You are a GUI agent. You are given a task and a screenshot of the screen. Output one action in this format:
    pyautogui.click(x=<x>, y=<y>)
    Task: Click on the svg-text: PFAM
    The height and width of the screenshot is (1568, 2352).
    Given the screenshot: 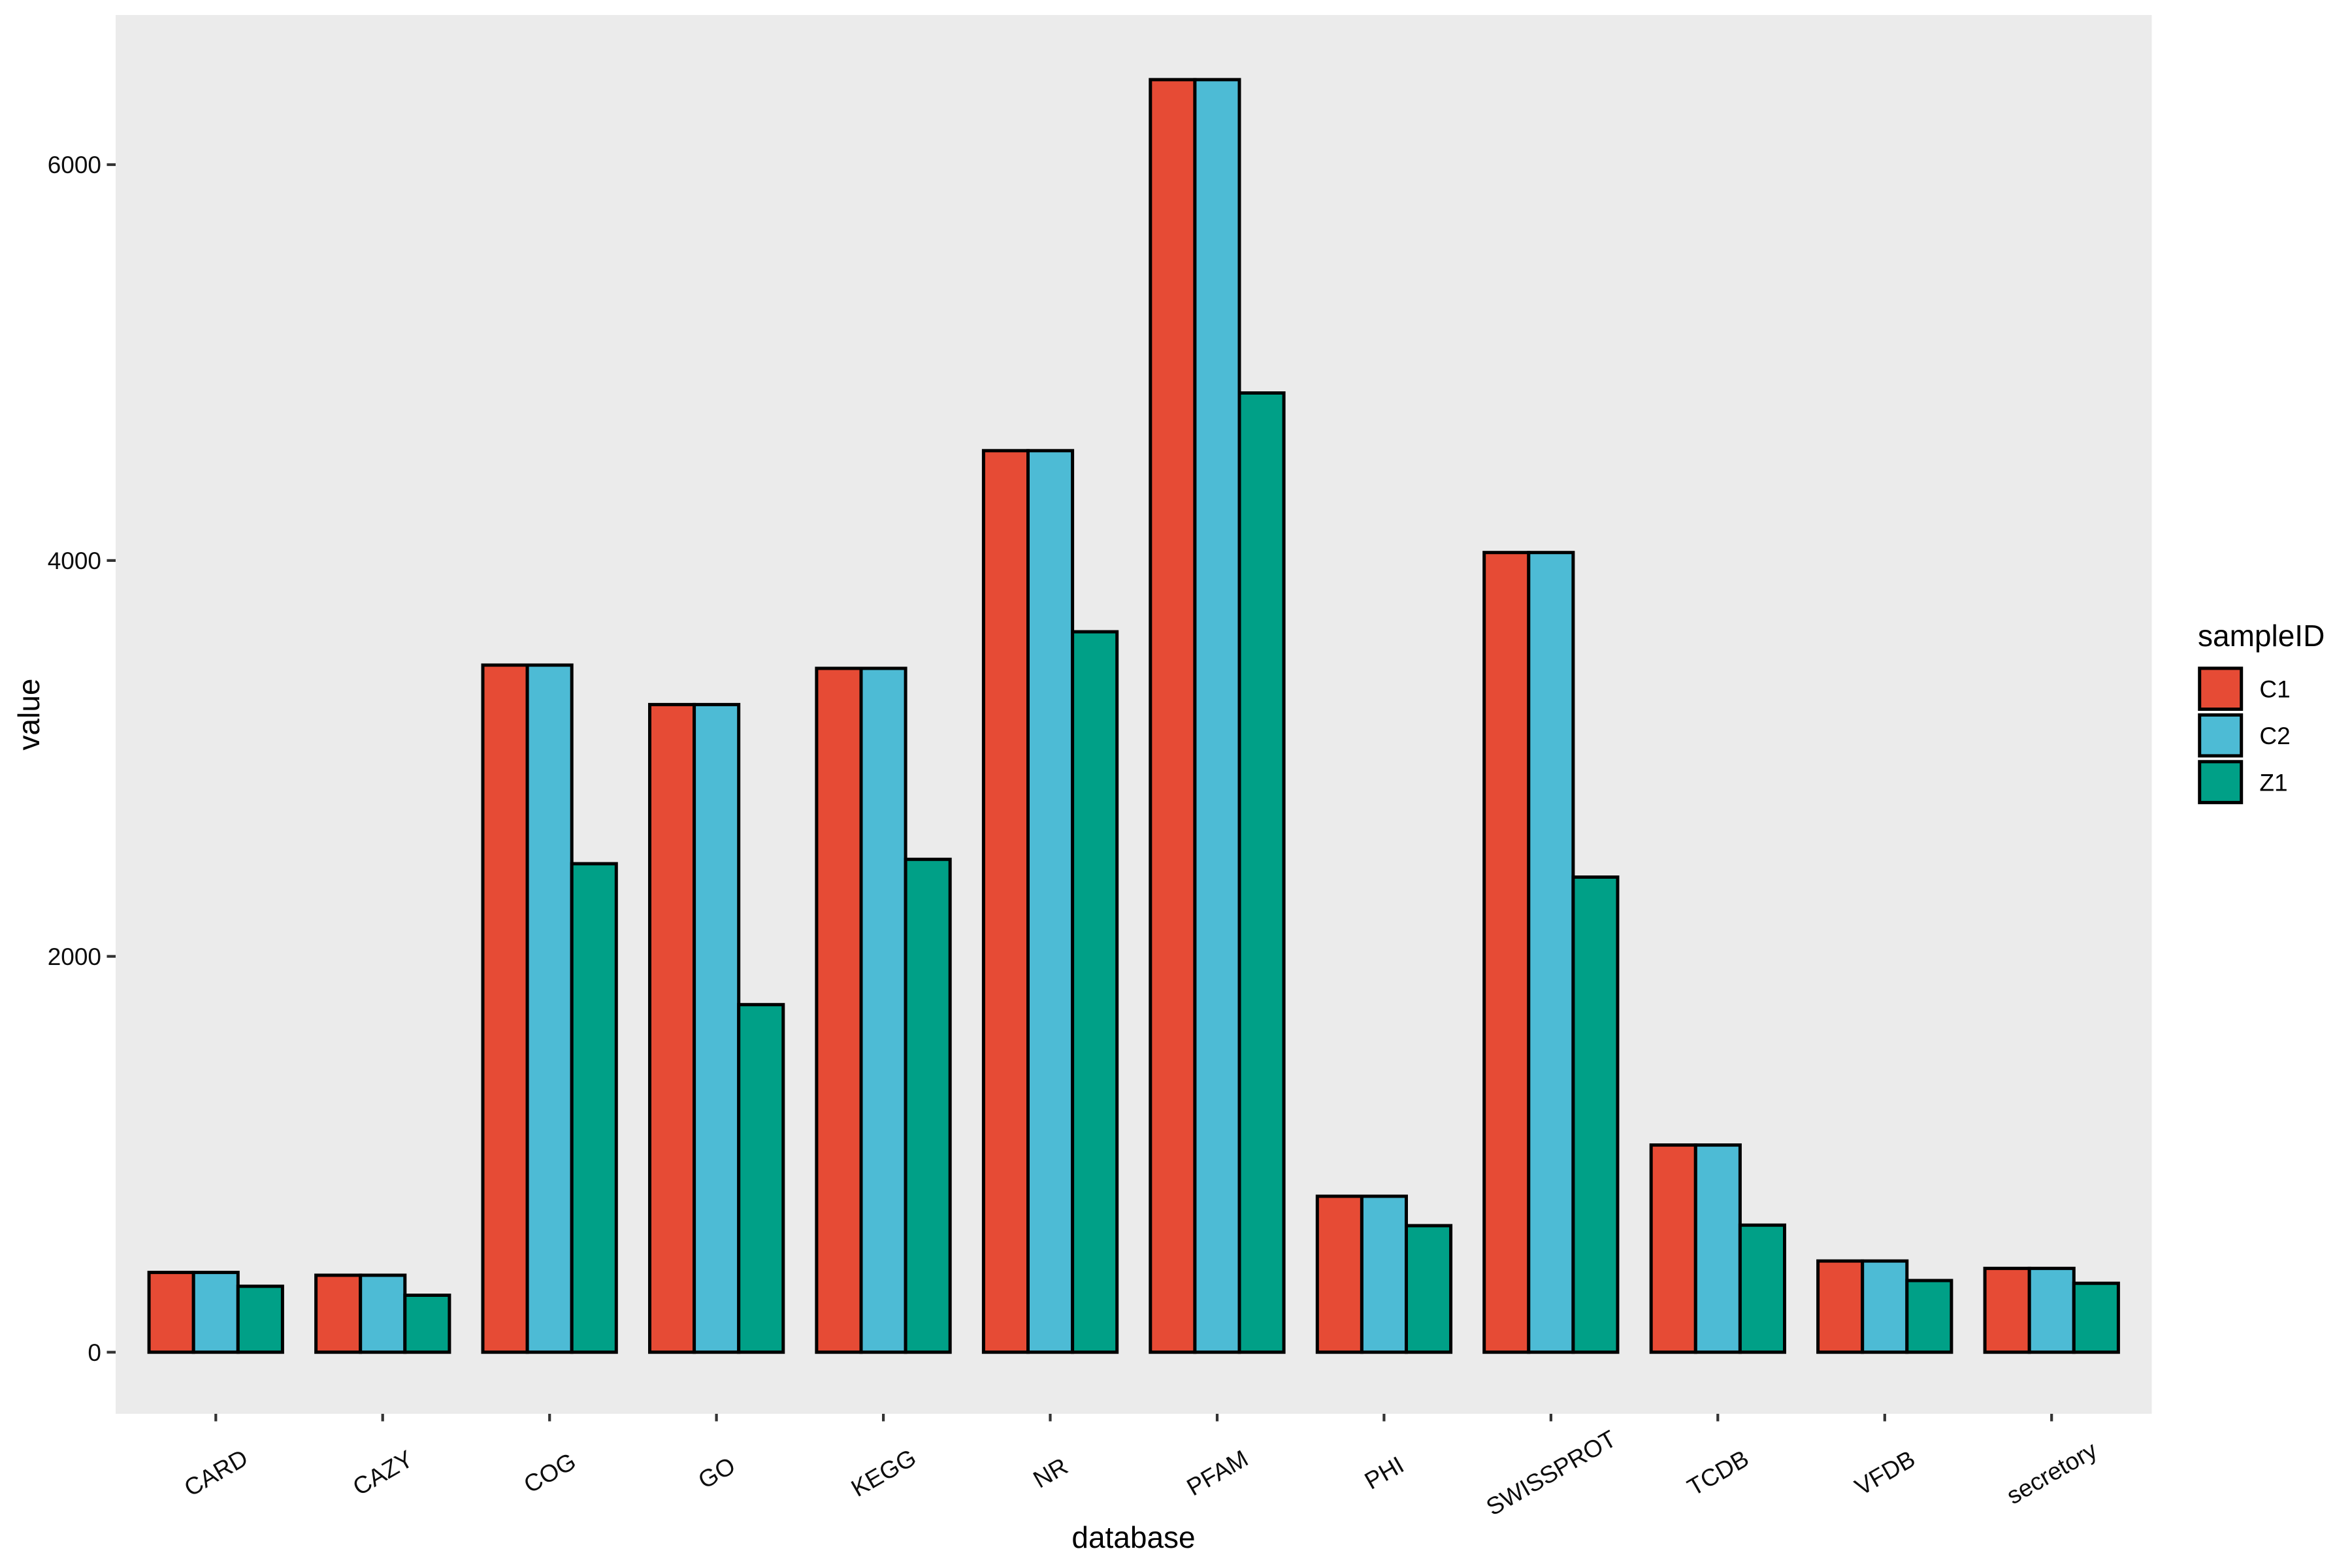 What is the action you would take?
    pyautogui.click(x=1217, y=1473)
    